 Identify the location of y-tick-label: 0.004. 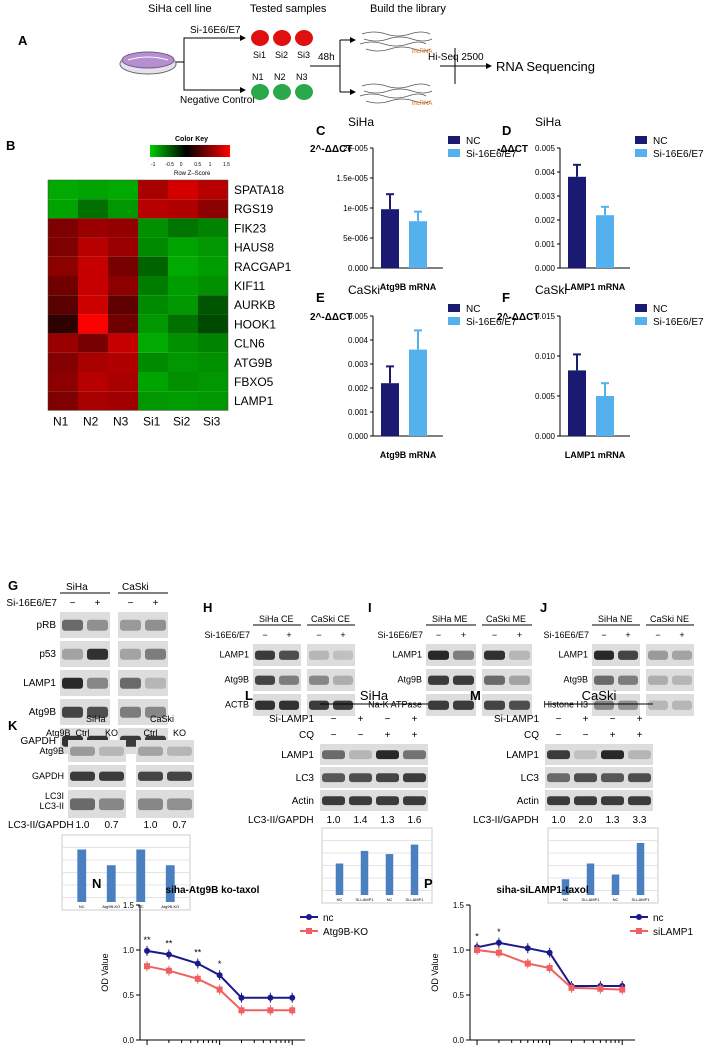
(545, 172).